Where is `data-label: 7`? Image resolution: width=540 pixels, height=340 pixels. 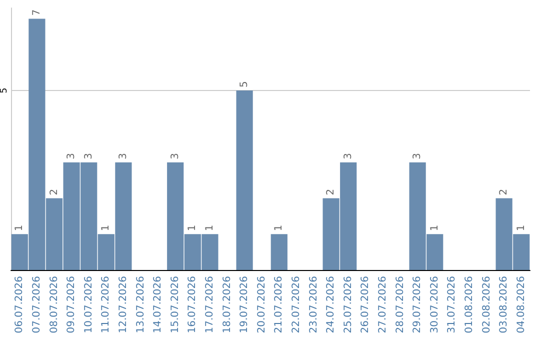 data-label: 7 is located at coordinates (36, 12).